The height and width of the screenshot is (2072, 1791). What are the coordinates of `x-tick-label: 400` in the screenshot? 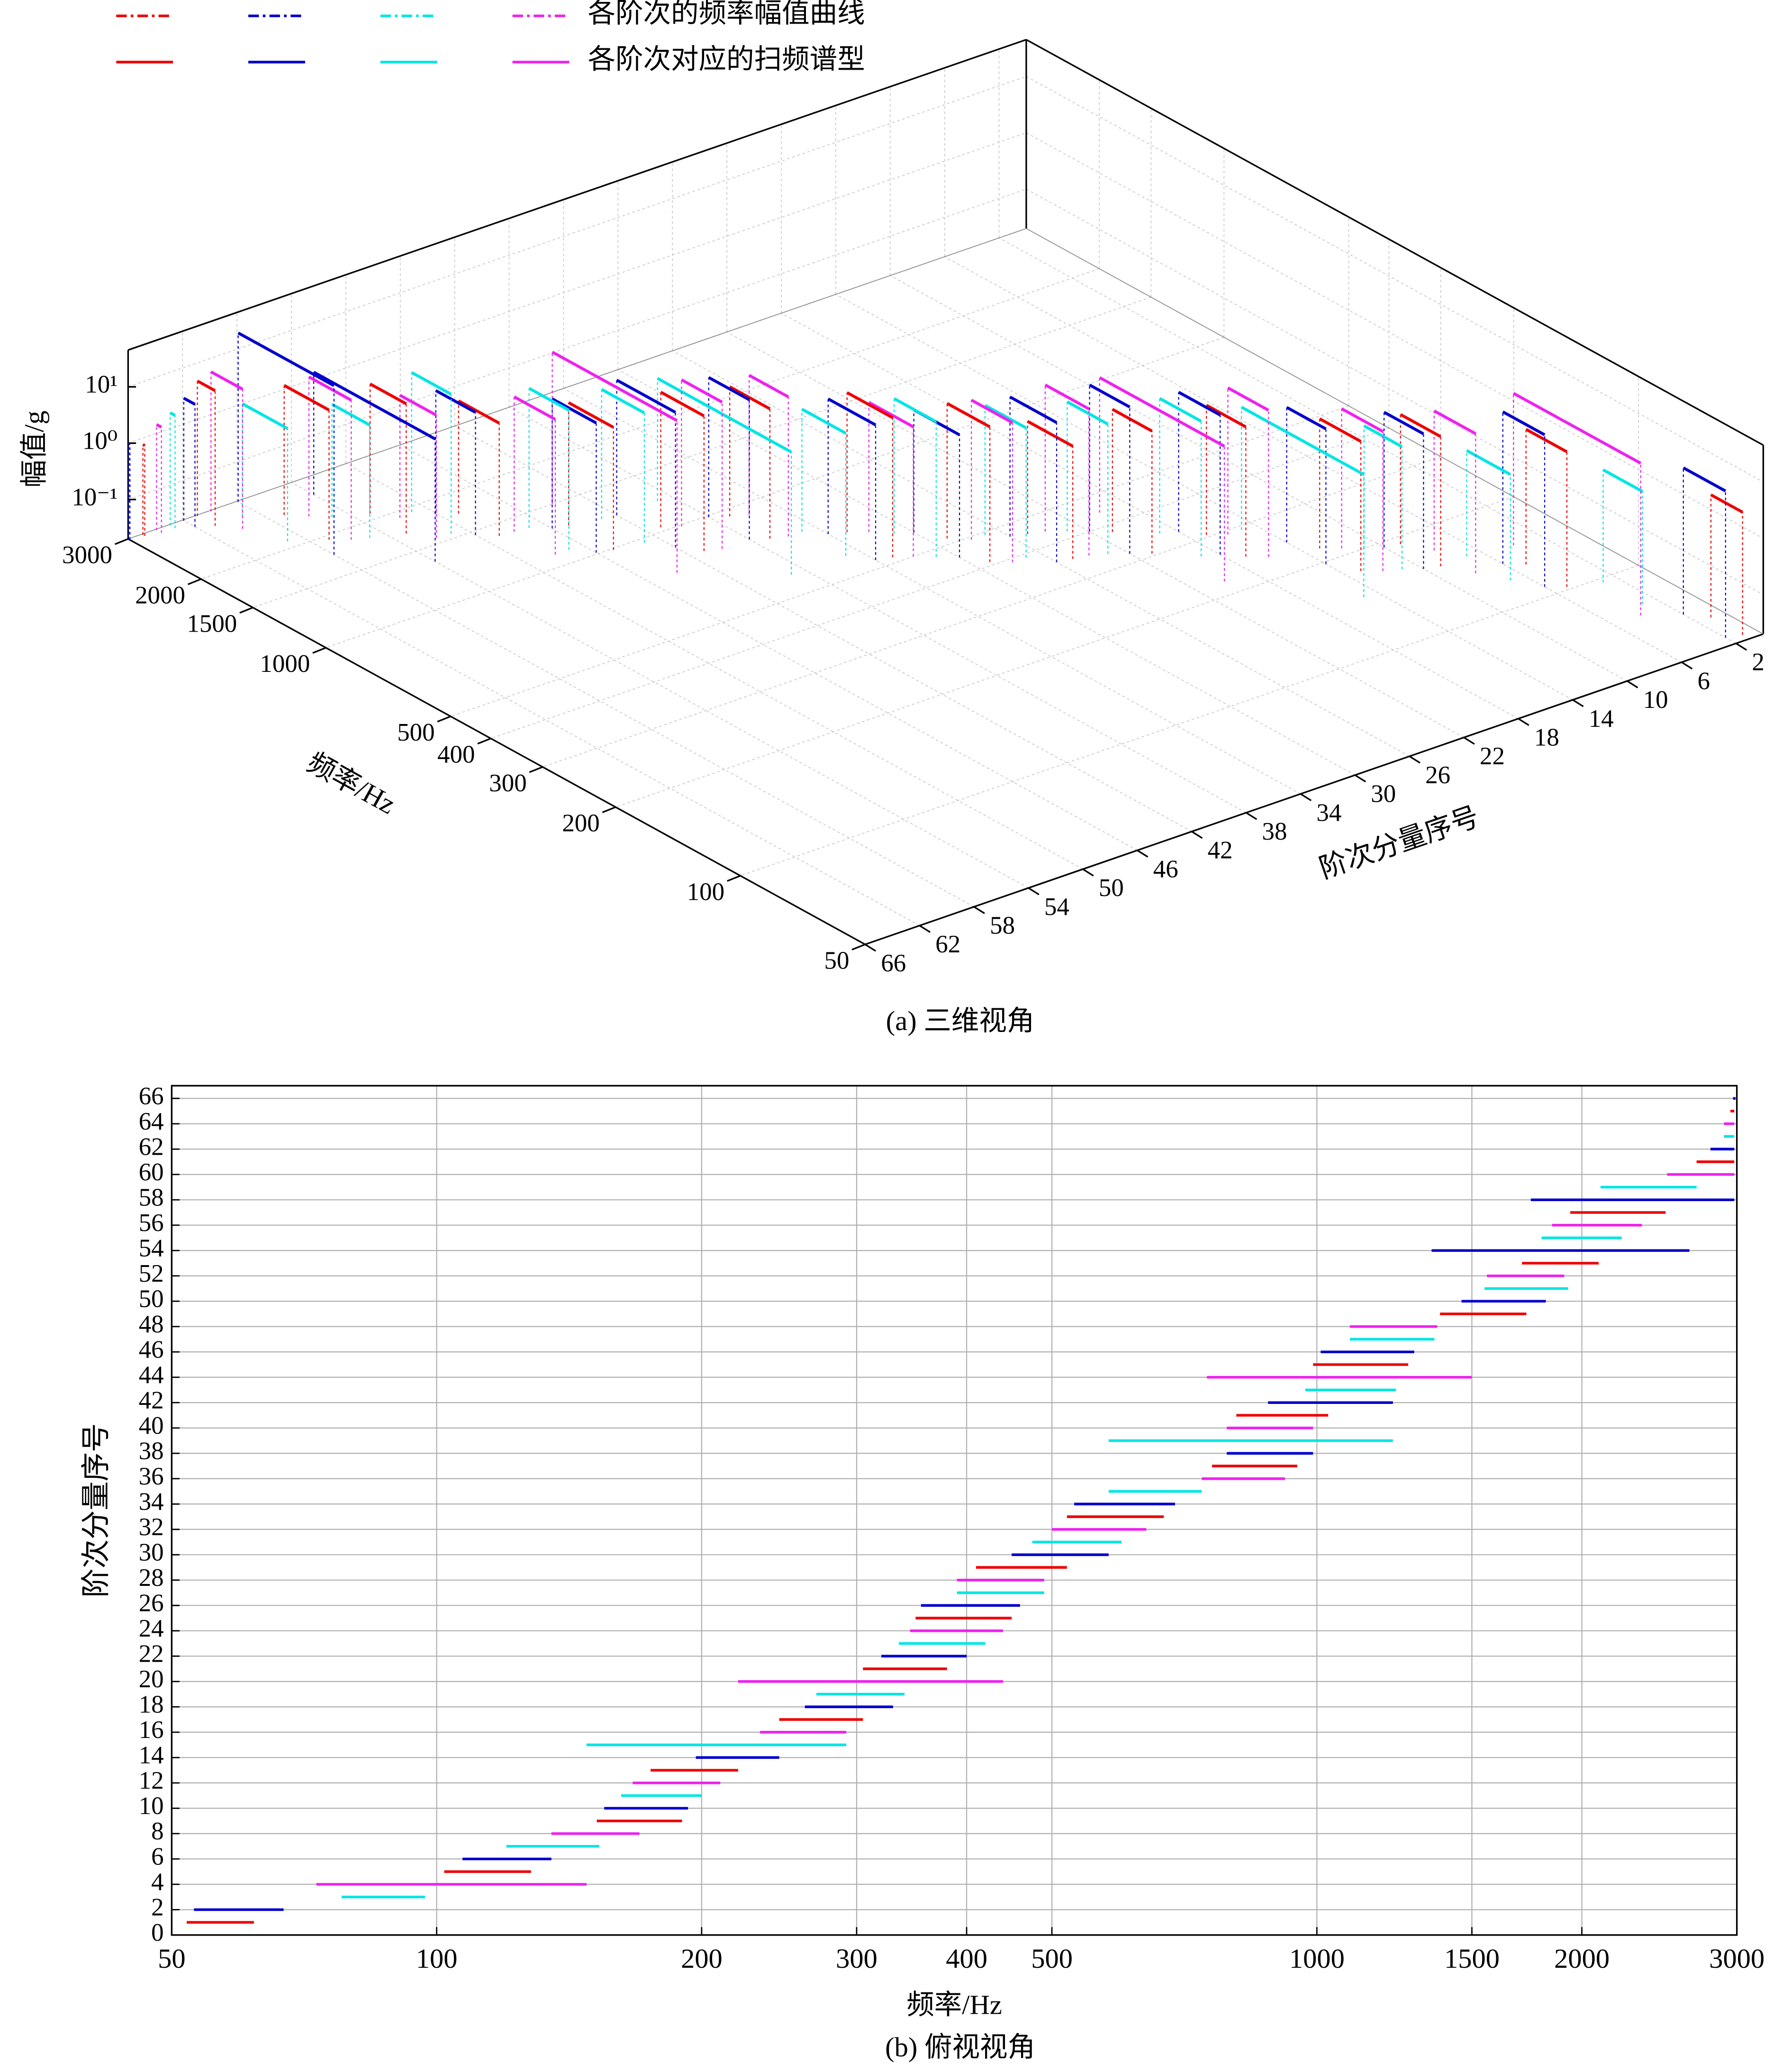 It's located at (966, 1959).